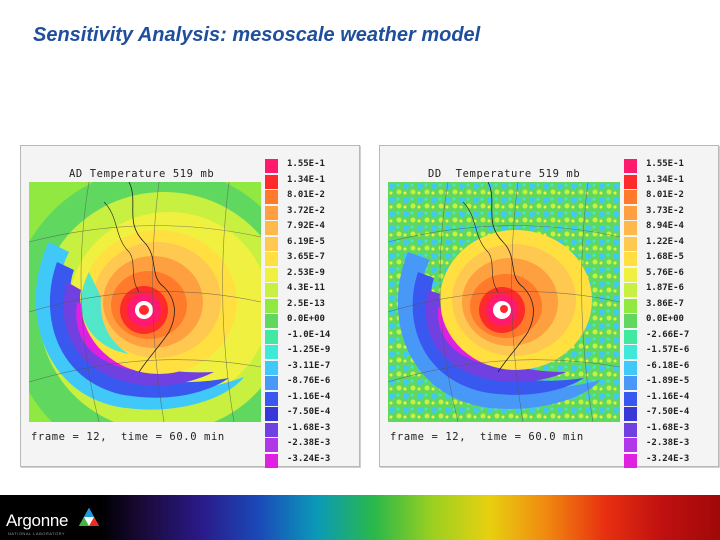 The image size is (720, 540). Describe the element at coordinates (310, 290) in the screenshot. I see `legend-item: 4.3E-11` at that location.